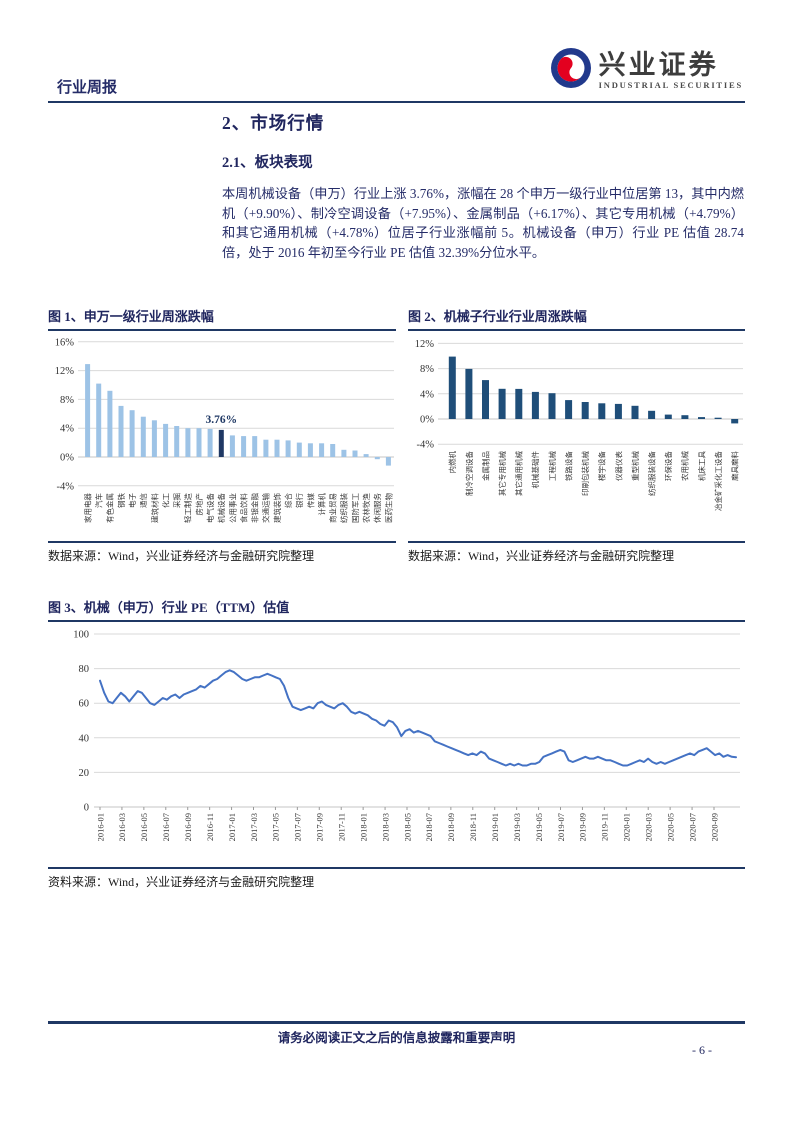 The width and height of the screenshot is (793, 1122). Describe the element at coordinates (701, 466) in the screenshot. I see `svg-text: 机床工具` at that location.